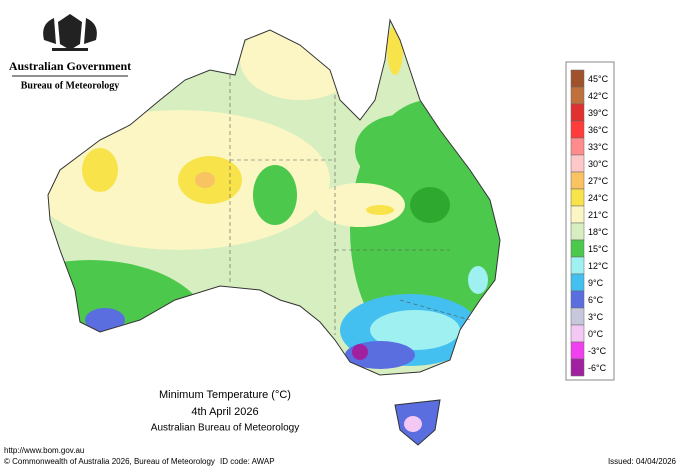  I want to click on legend-label: 0°C, so click(596, 334).